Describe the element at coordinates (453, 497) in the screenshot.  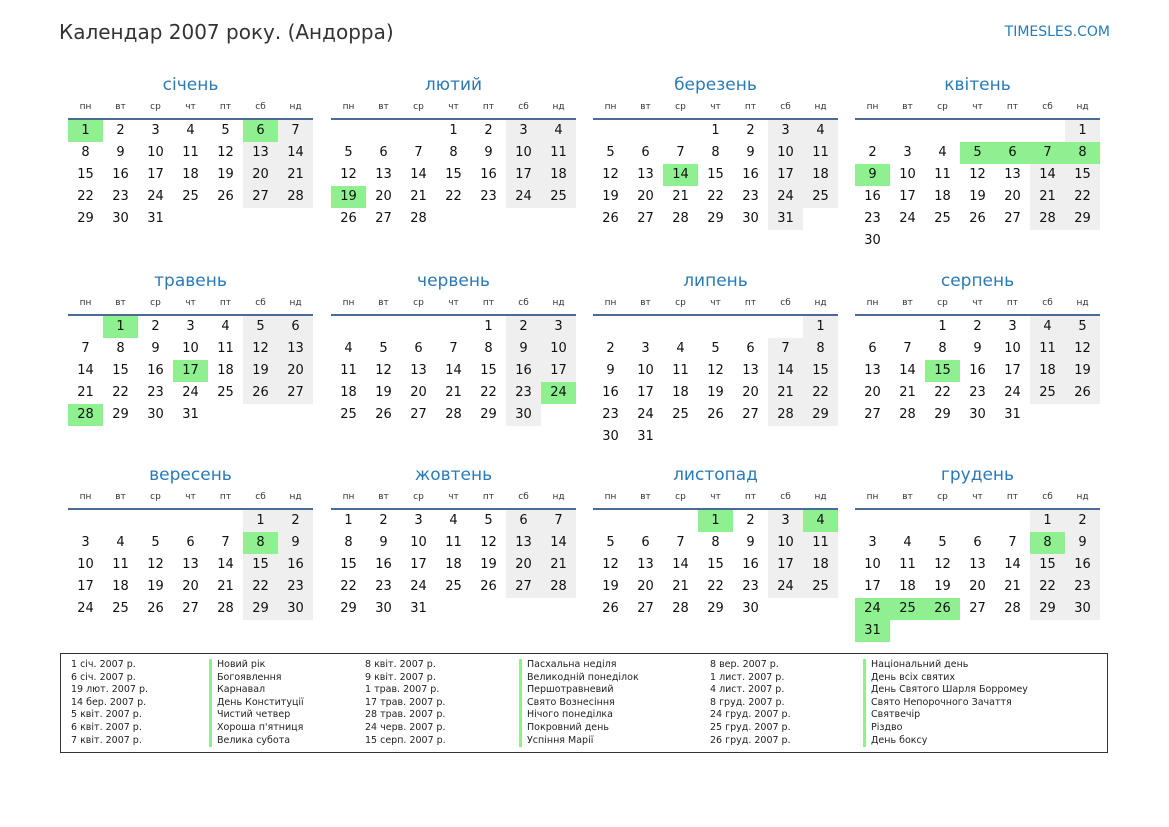
I see `weekday-label: чт` at that location.